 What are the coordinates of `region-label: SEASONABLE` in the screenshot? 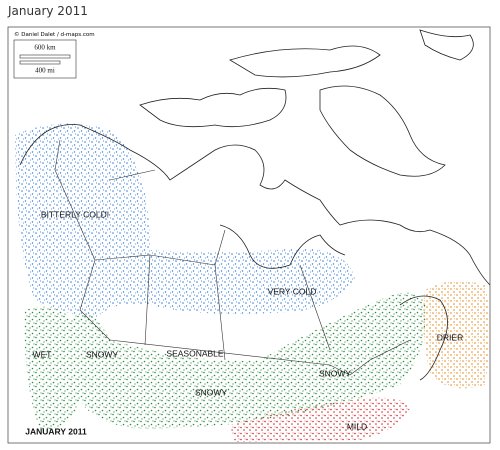 It's located at (194, 353).